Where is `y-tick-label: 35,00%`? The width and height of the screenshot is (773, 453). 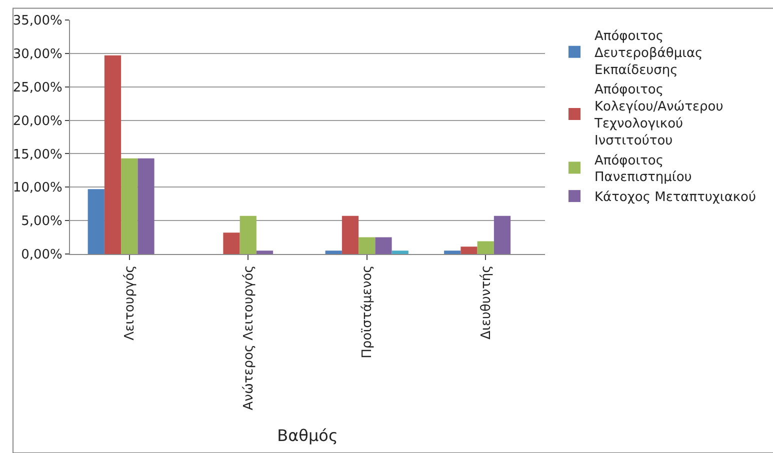
y-tick-label: 35,00% is located at coordinates (37, 21).